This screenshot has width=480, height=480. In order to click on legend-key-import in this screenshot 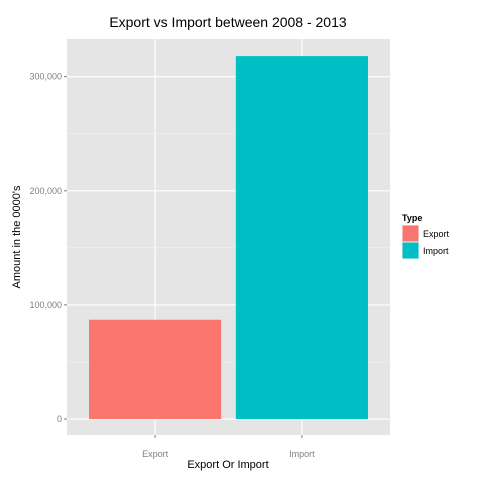, I will do `click(410, 250)`.